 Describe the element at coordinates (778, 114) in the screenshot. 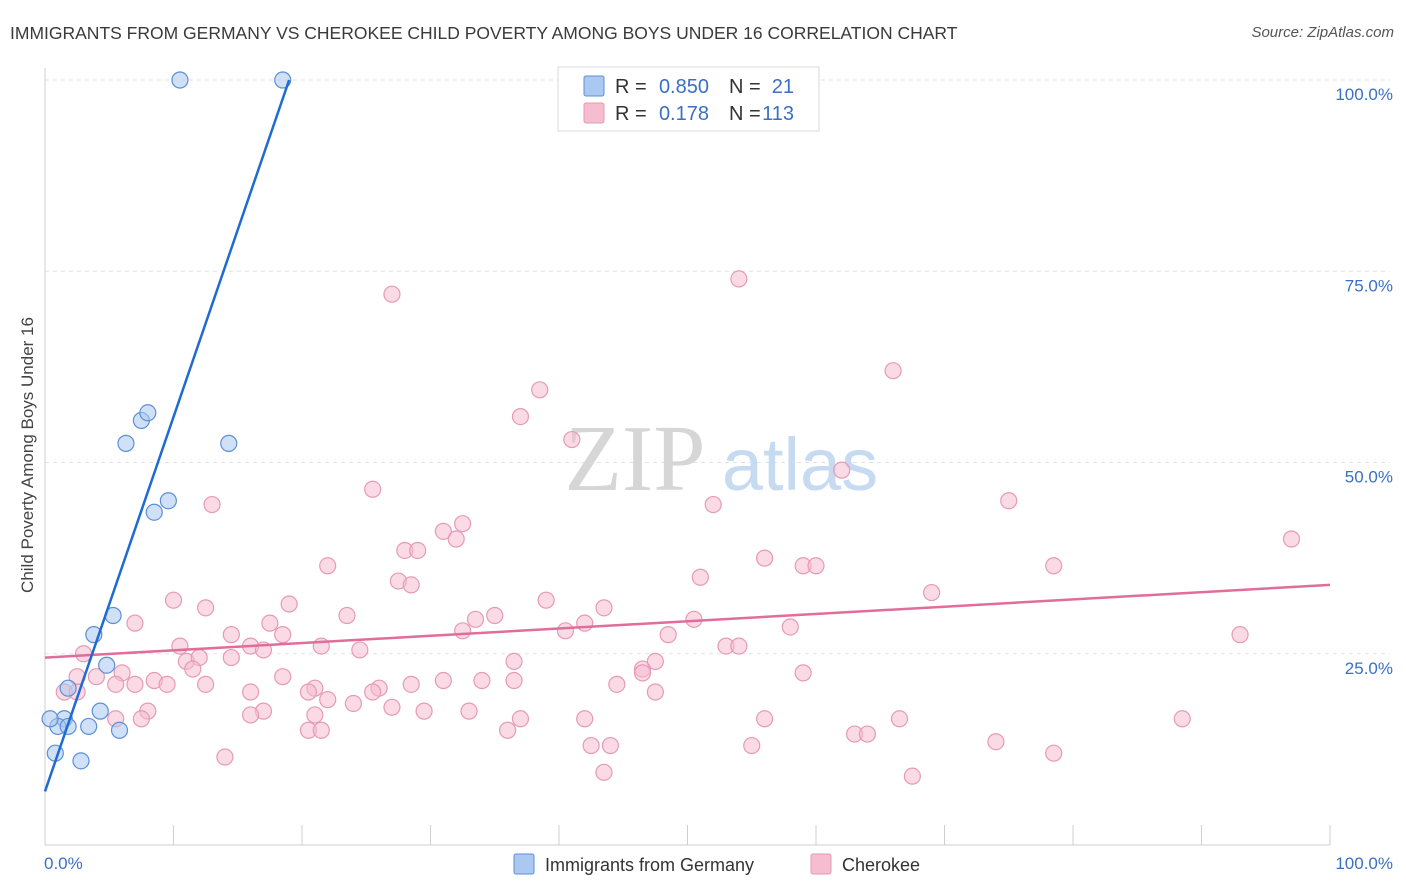

I see `legend-n-value-2: 113` at that location.